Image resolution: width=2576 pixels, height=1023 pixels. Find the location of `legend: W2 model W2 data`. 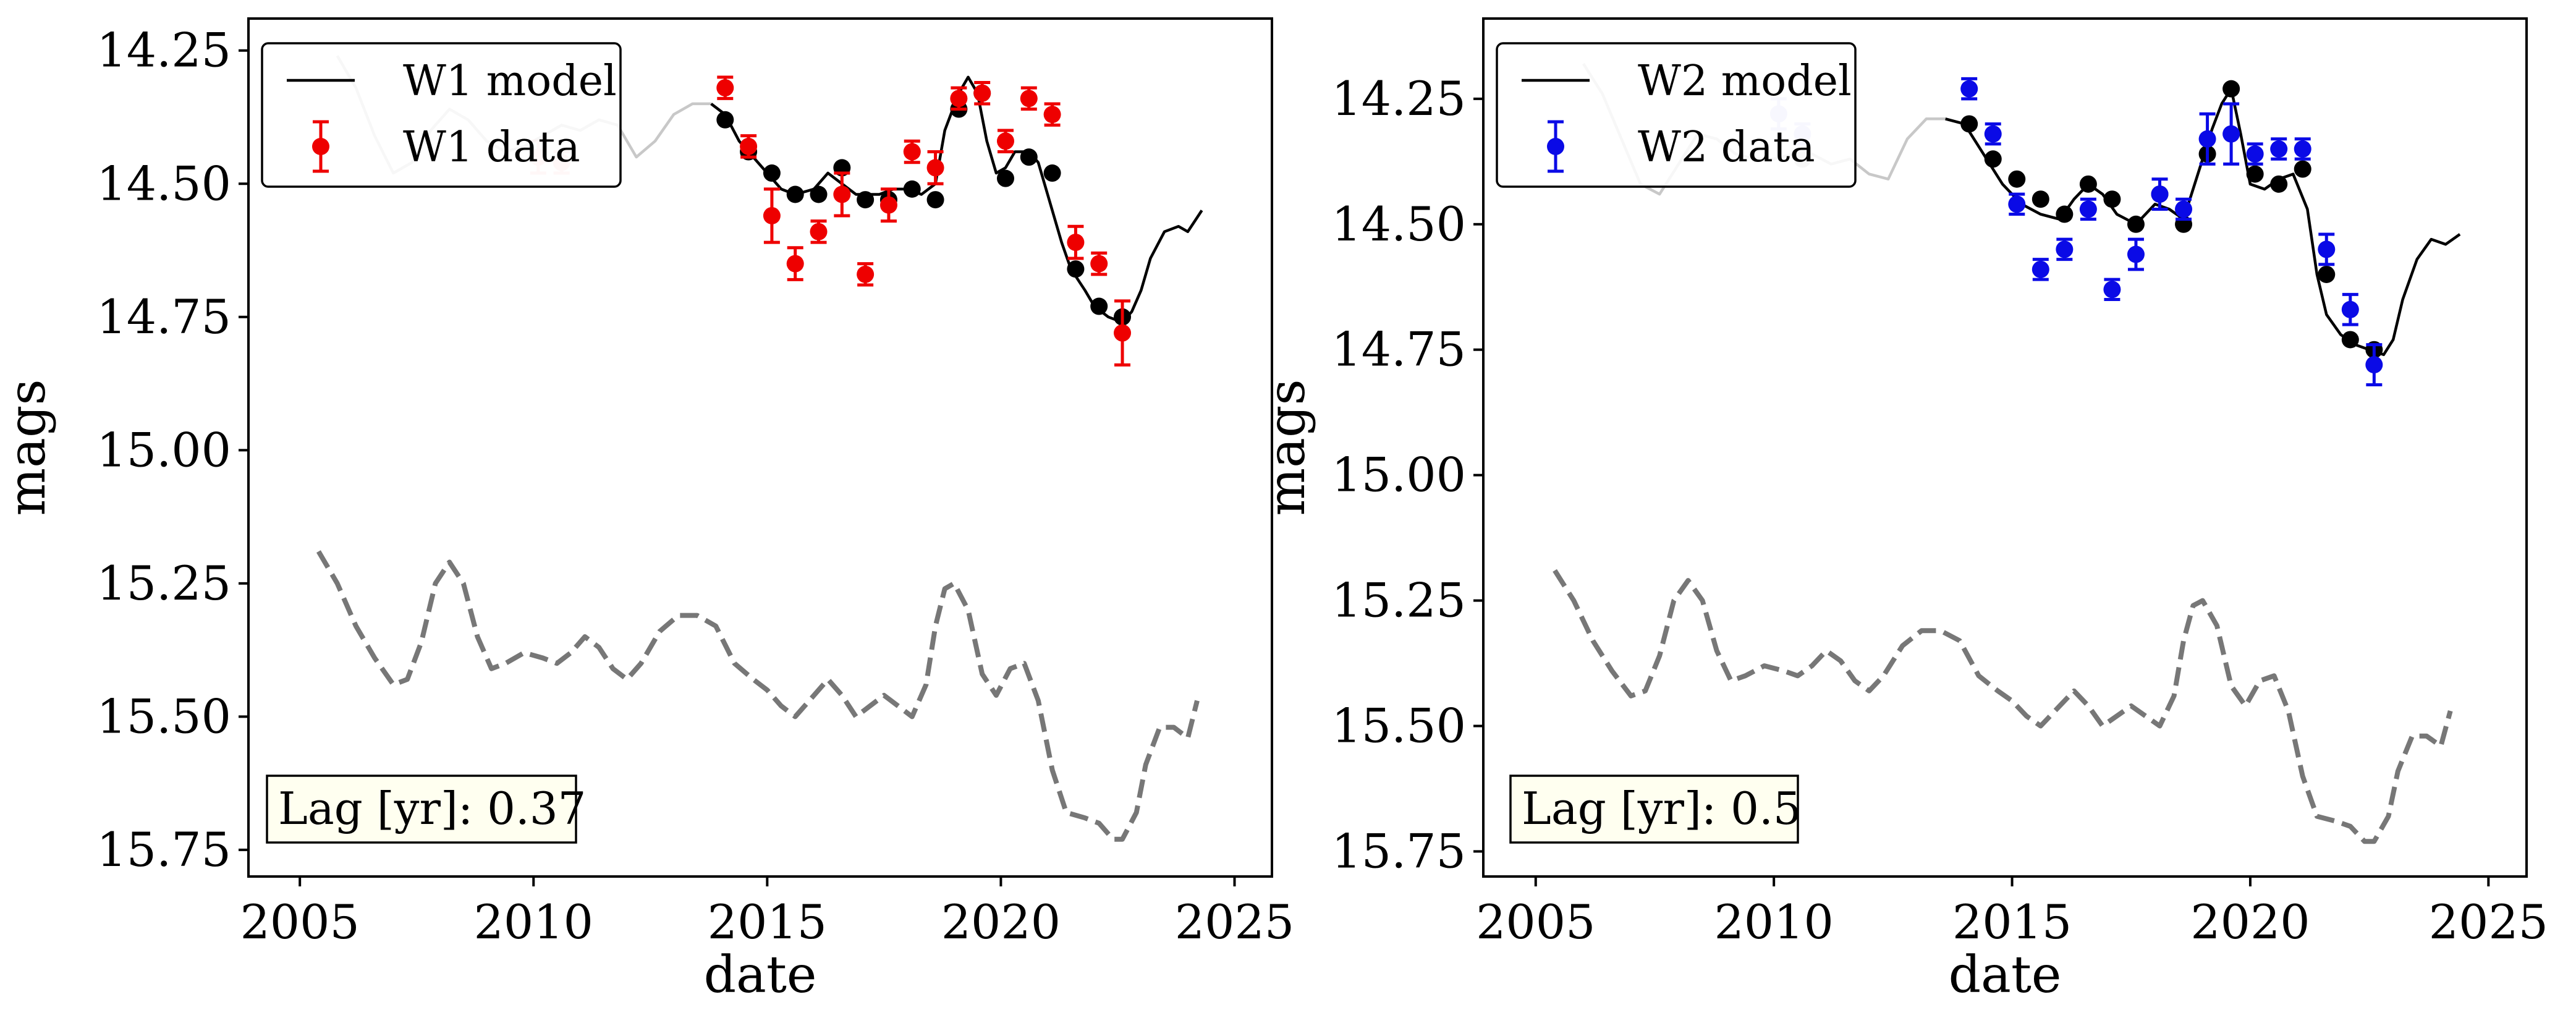

legend: W2 model W2 data is located at coordinates (1676, 115).